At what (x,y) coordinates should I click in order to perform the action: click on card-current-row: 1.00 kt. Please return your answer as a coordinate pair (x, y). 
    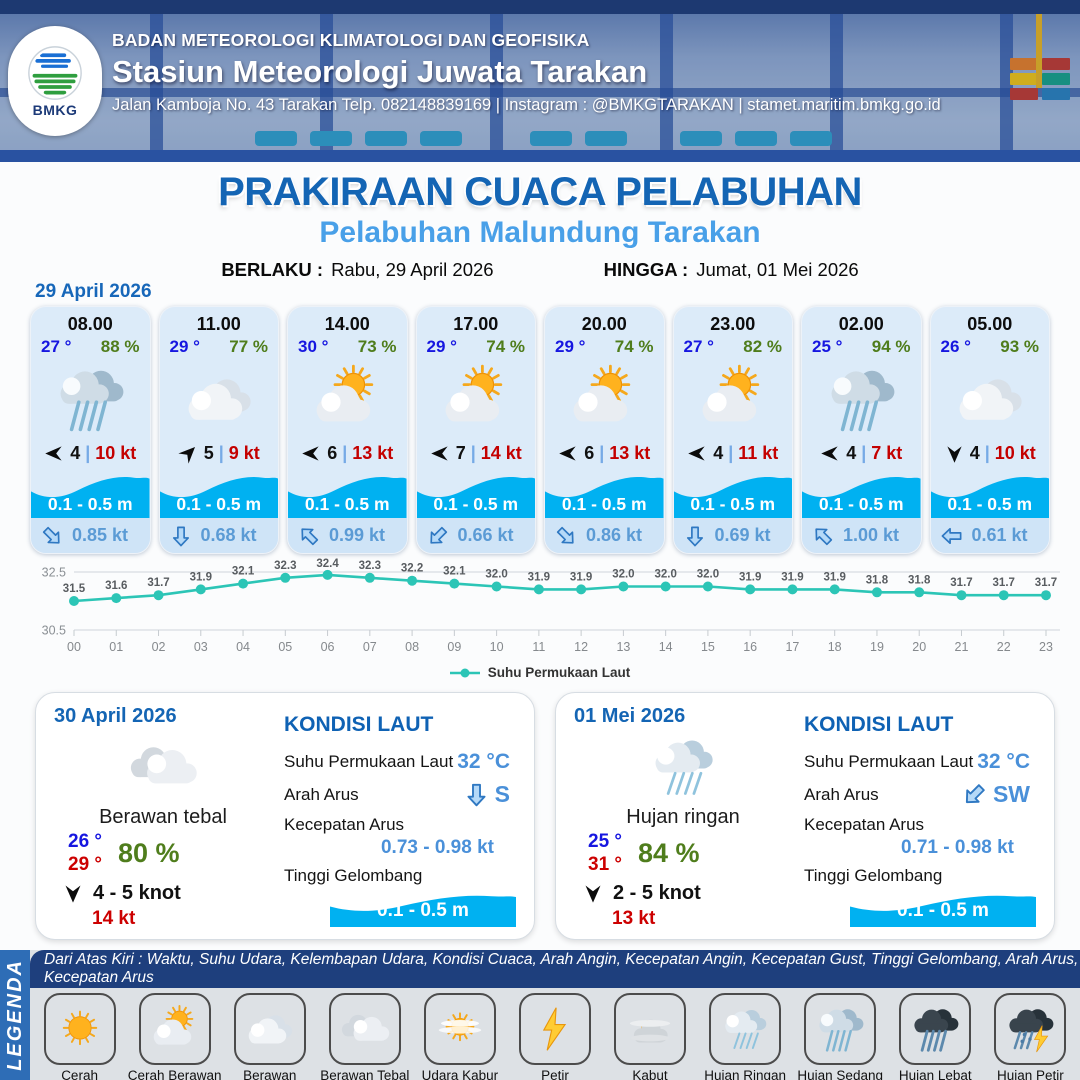
    Looking at the image, I should click on (861, 535).